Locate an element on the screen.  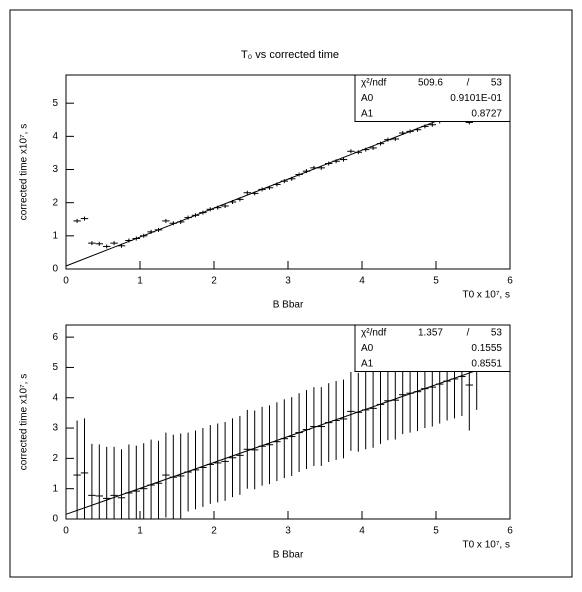
y-tick-label: 6 is located at coordinates (55, 337).